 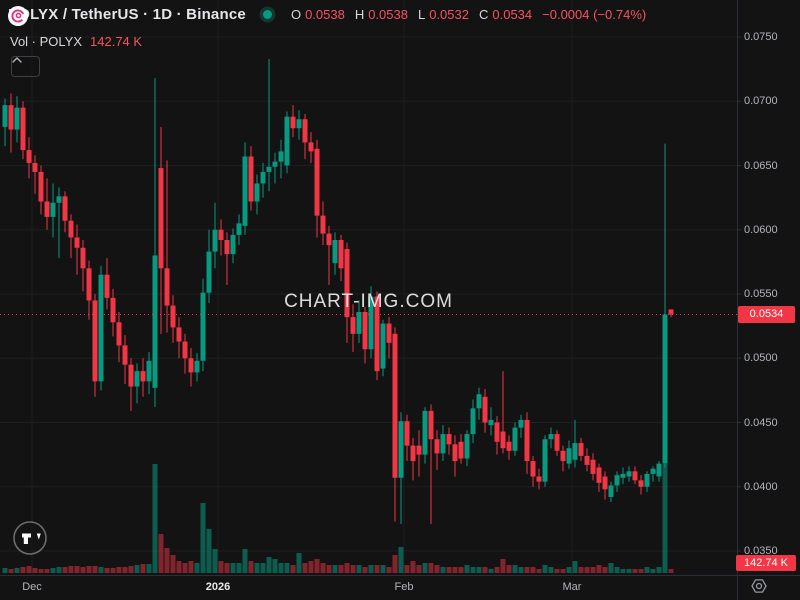 I want to click on open-value: 0.0538, so click(x=325, y=14).